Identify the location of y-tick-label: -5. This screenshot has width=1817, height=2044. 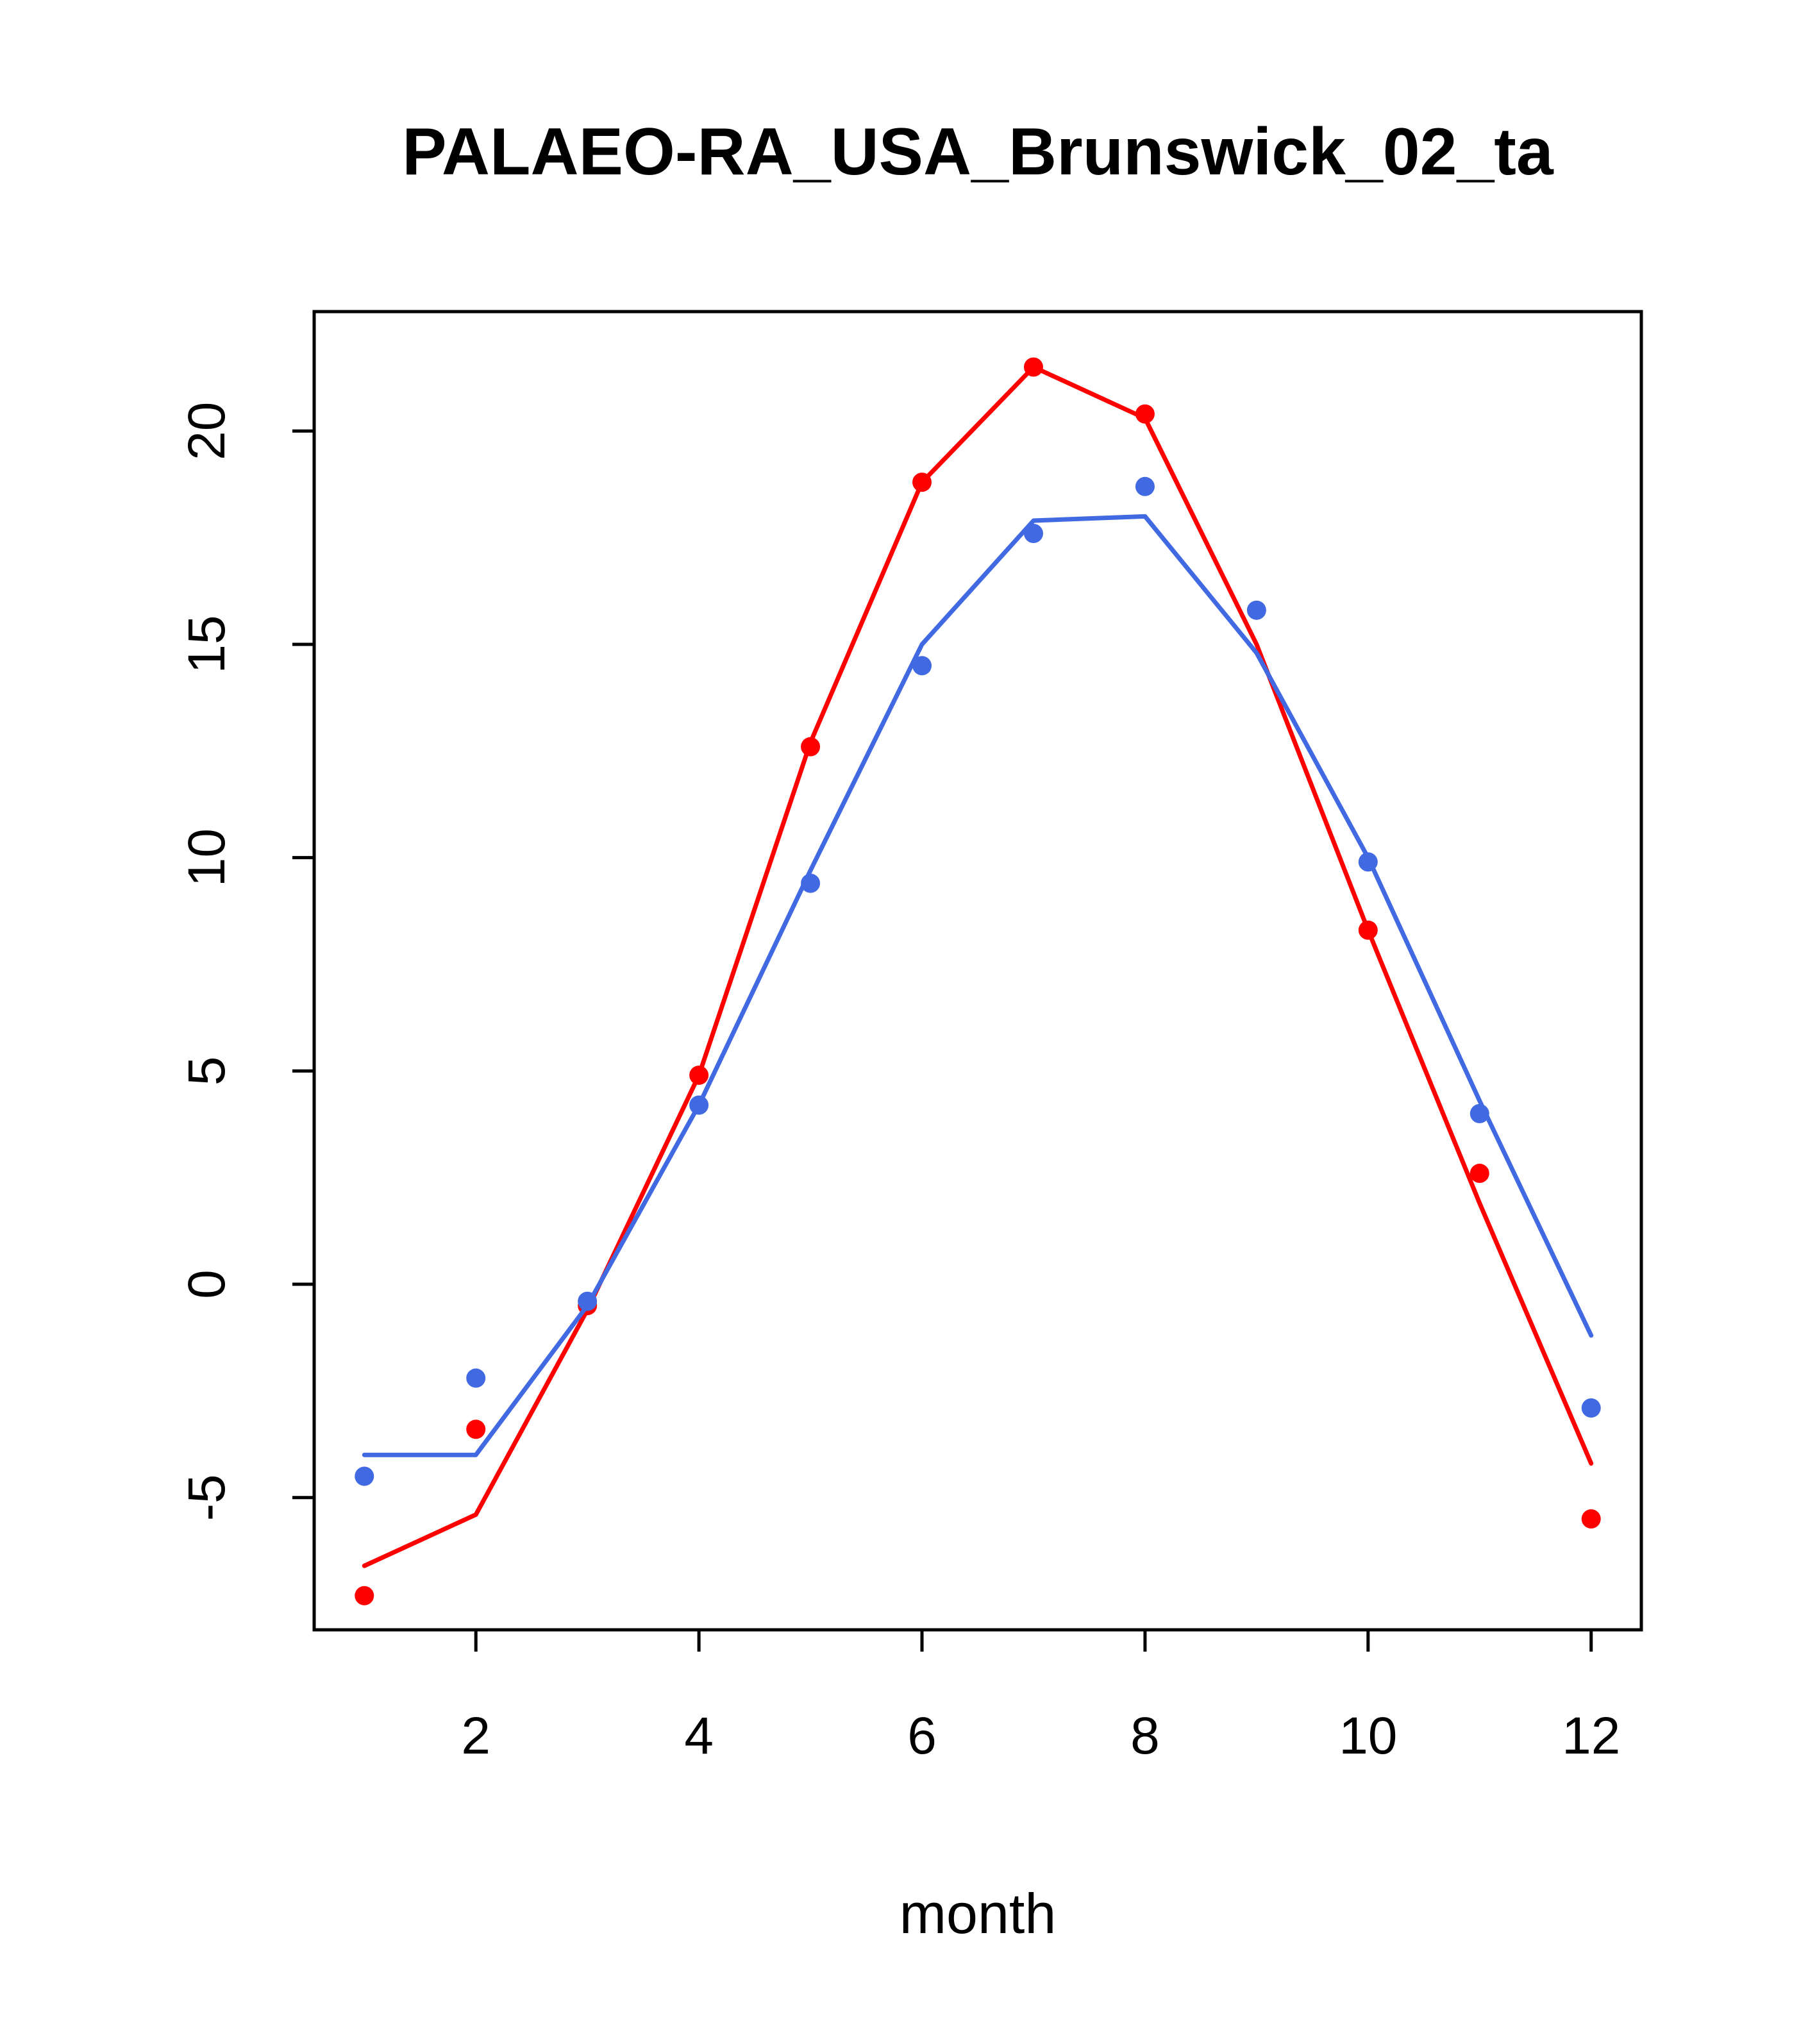
(207, 1497).